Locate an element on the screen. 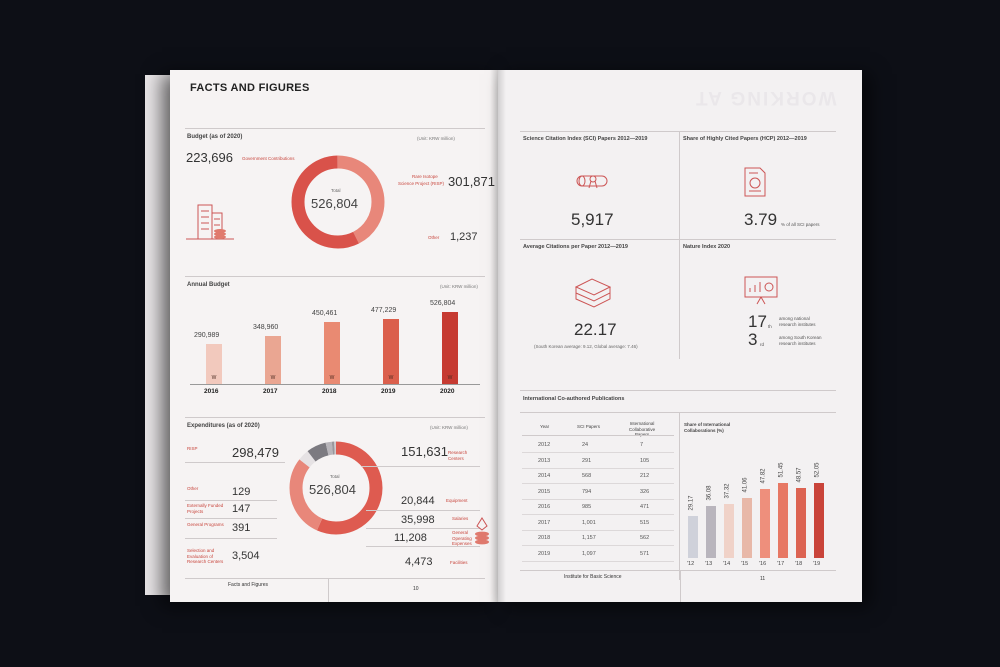 The image size is (1000, 667). buildings-icon is located at coordinates (210, 218).